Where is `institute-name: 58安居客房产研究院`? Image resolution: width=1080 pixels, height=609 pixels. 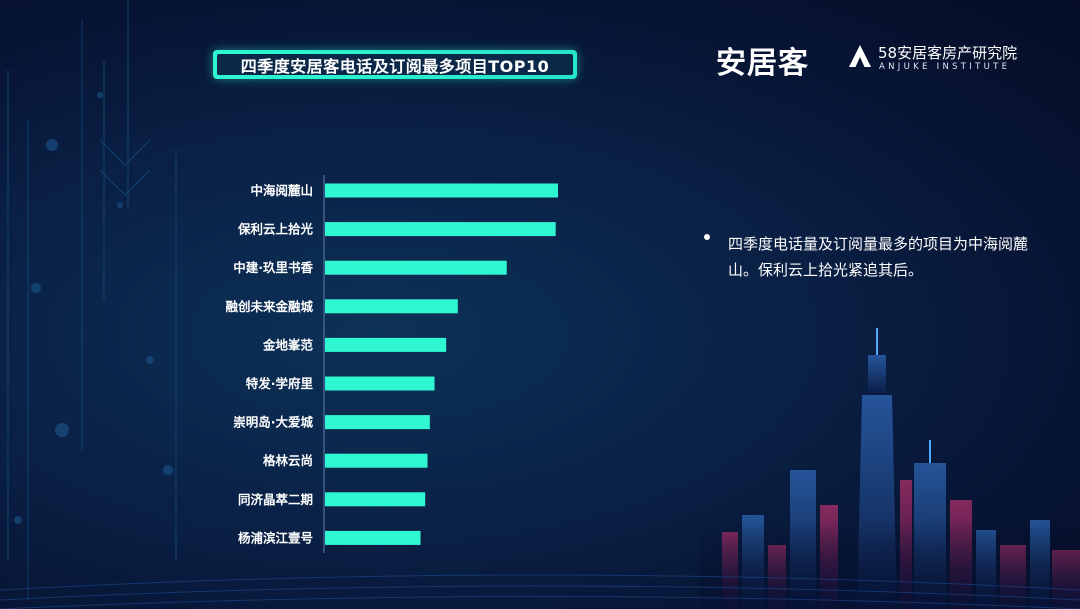
institute-name: 58安居客房产研究院 is located at coordinates (948, 53).